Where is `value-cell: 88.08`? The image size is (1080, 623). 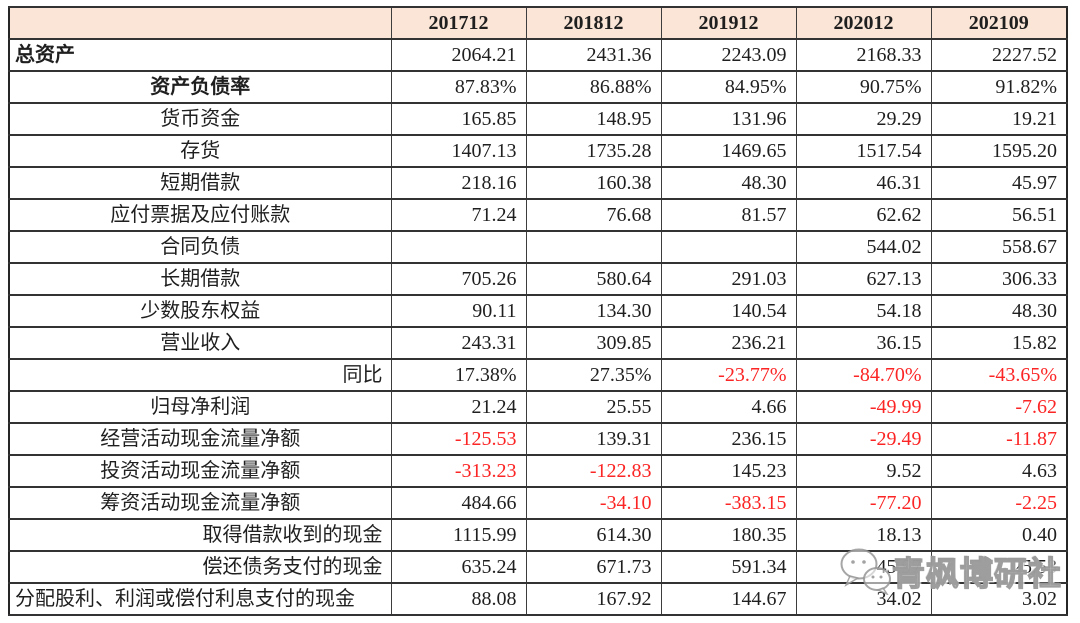 value-cell: 88.08 is located at coordinates (458, 599).